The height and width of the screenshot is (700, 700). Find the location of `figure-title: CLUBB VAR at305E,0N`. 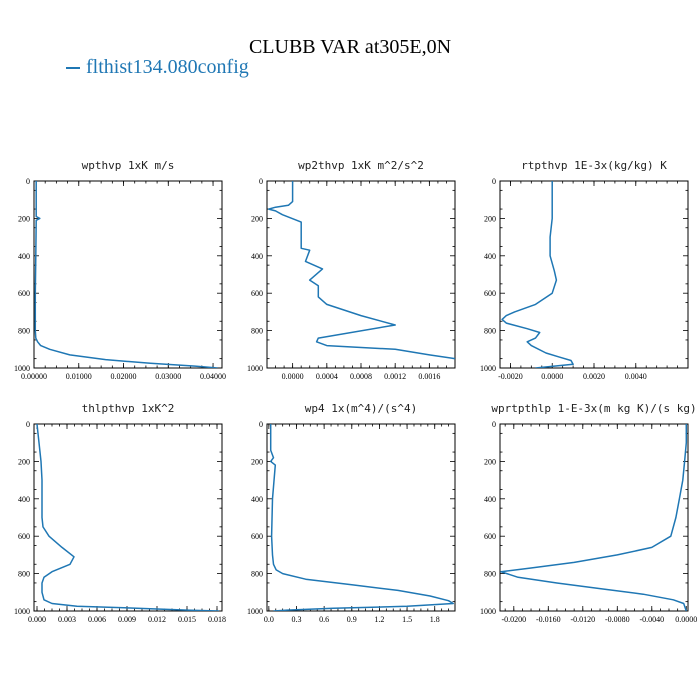

figure-title: CLUBB VAR at305E,0N is located at coordinates (350, 47).